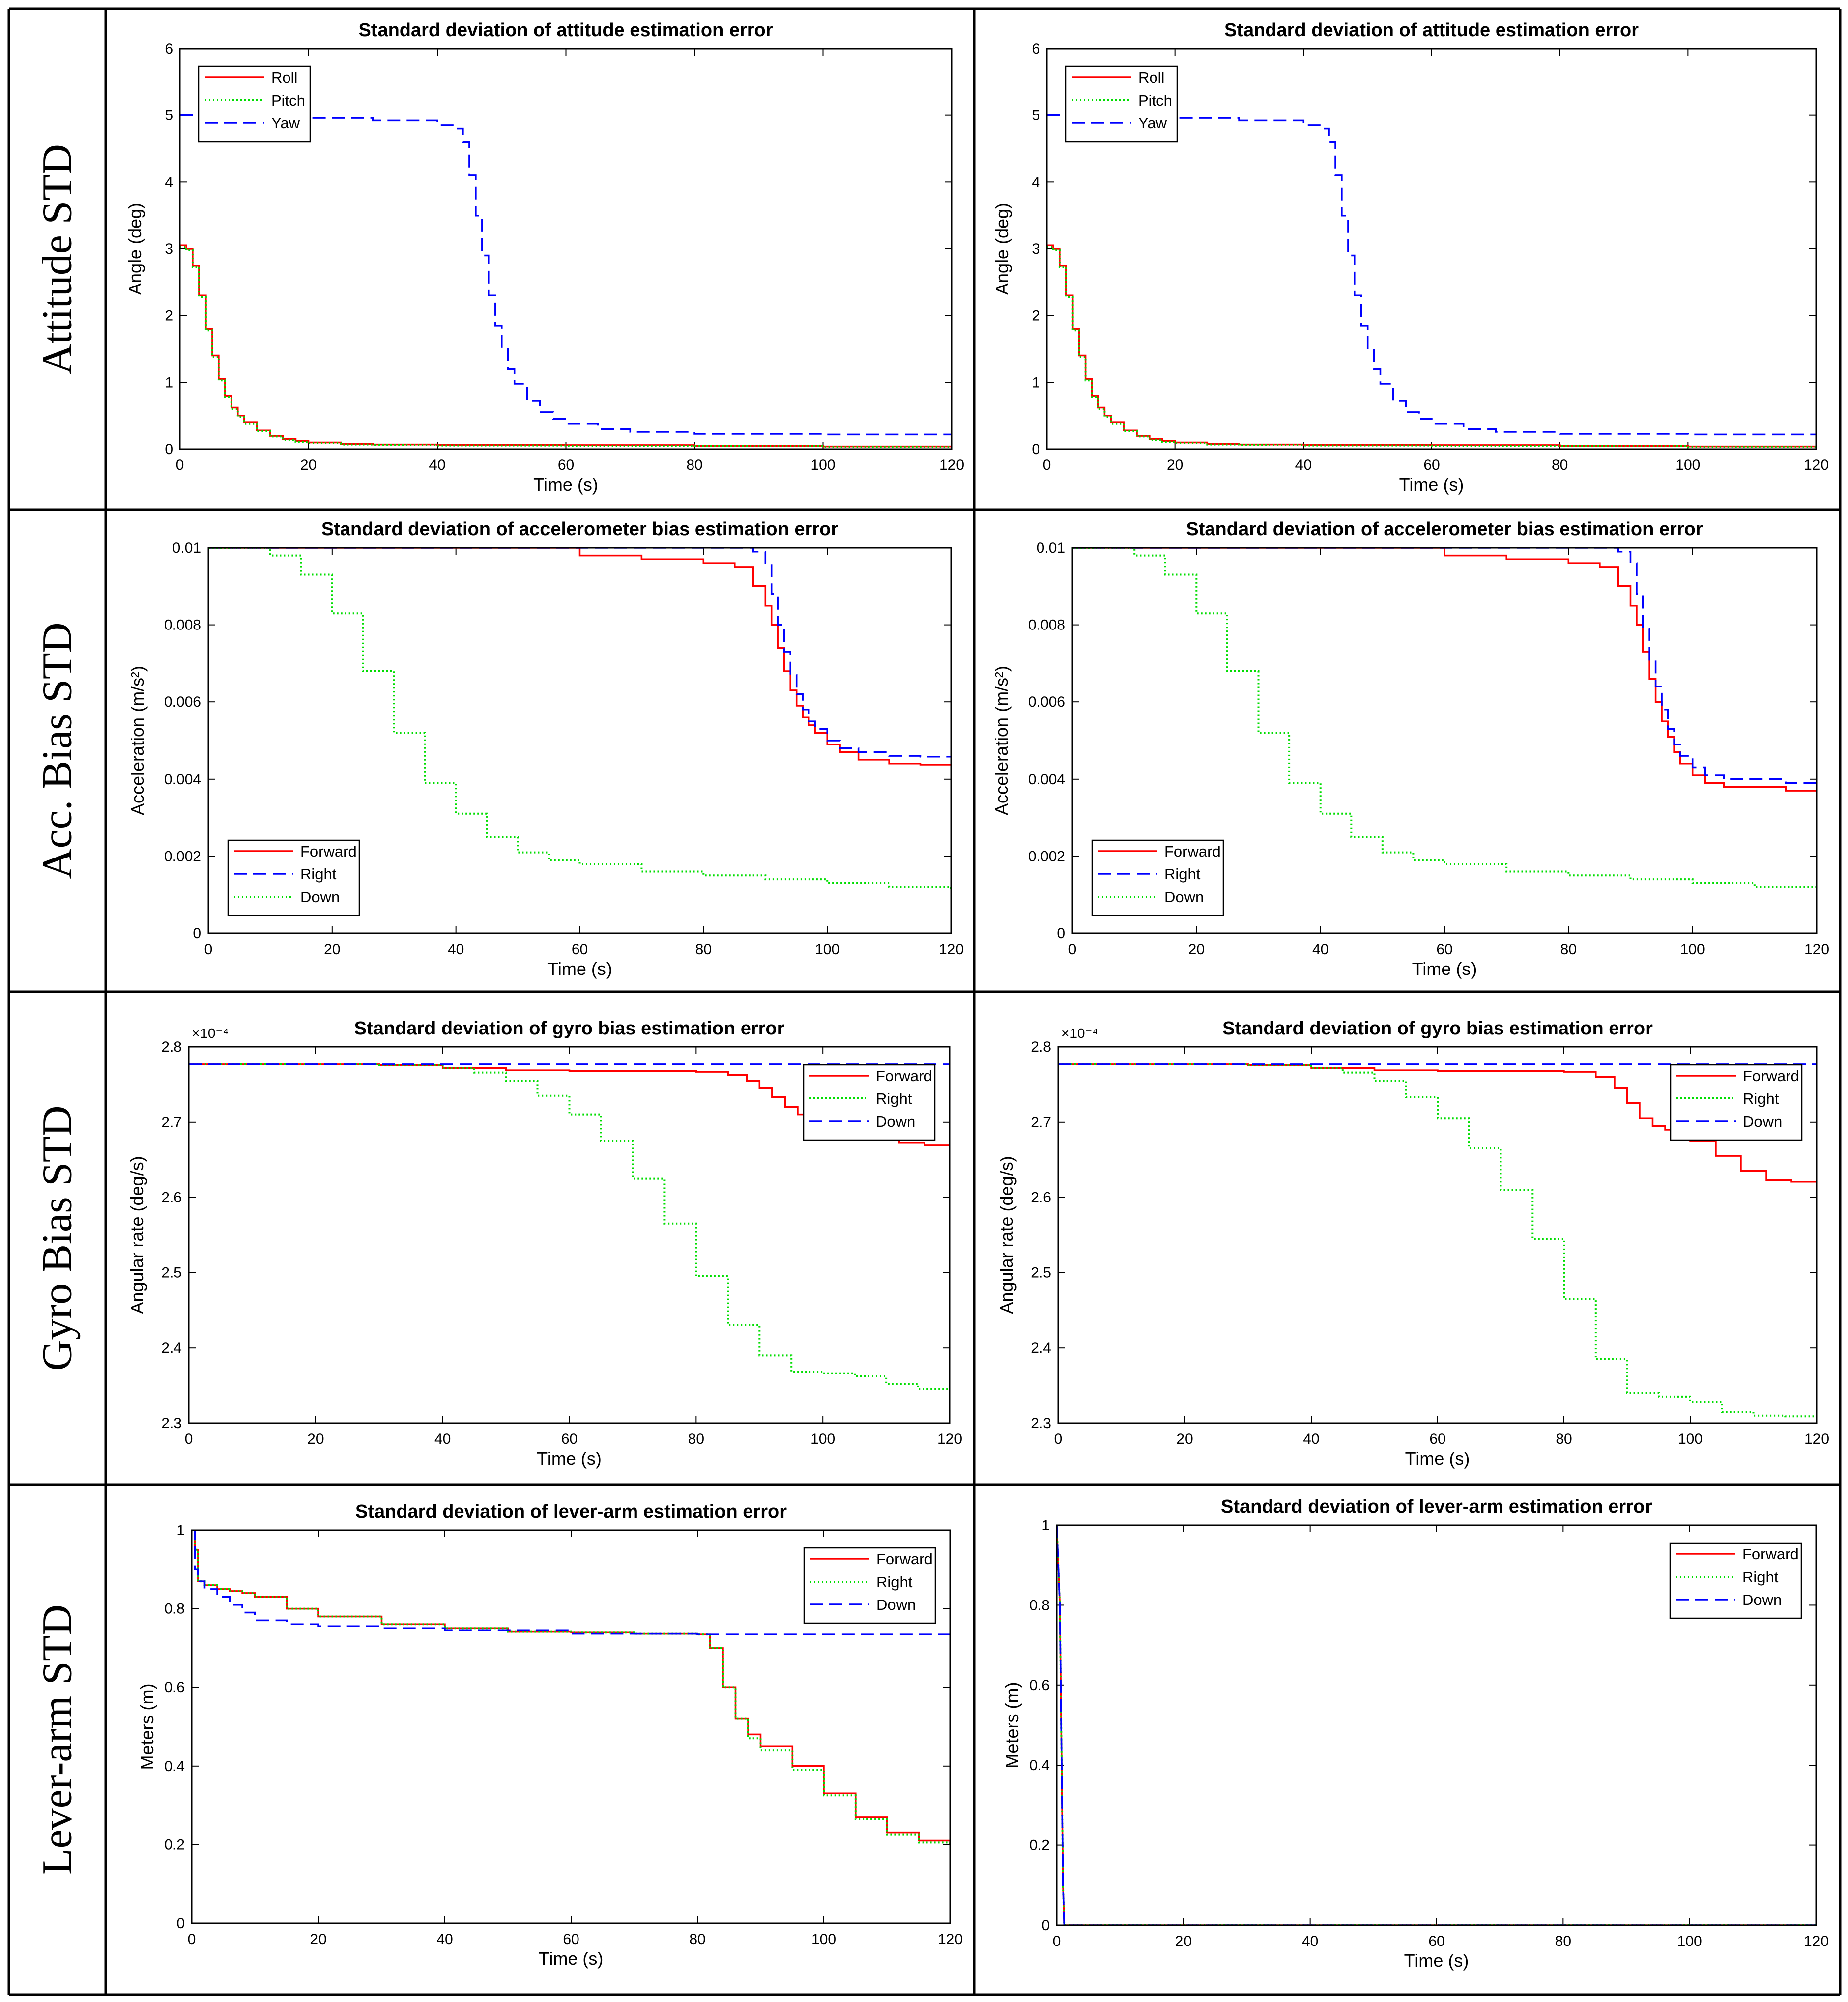  What do you see at coordinates (57, 259) in the screenshot?
I see `row-label-0: Attitude STD` at bounding box center [57, 259].